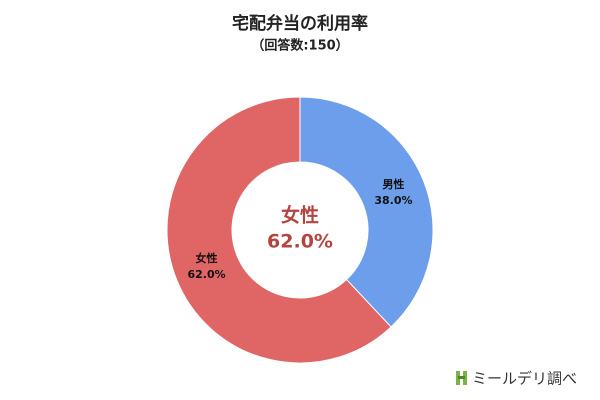  Describe the element at coordinates (300, 242) in the screenshot. I see `center-value: 62.0%` at that location.